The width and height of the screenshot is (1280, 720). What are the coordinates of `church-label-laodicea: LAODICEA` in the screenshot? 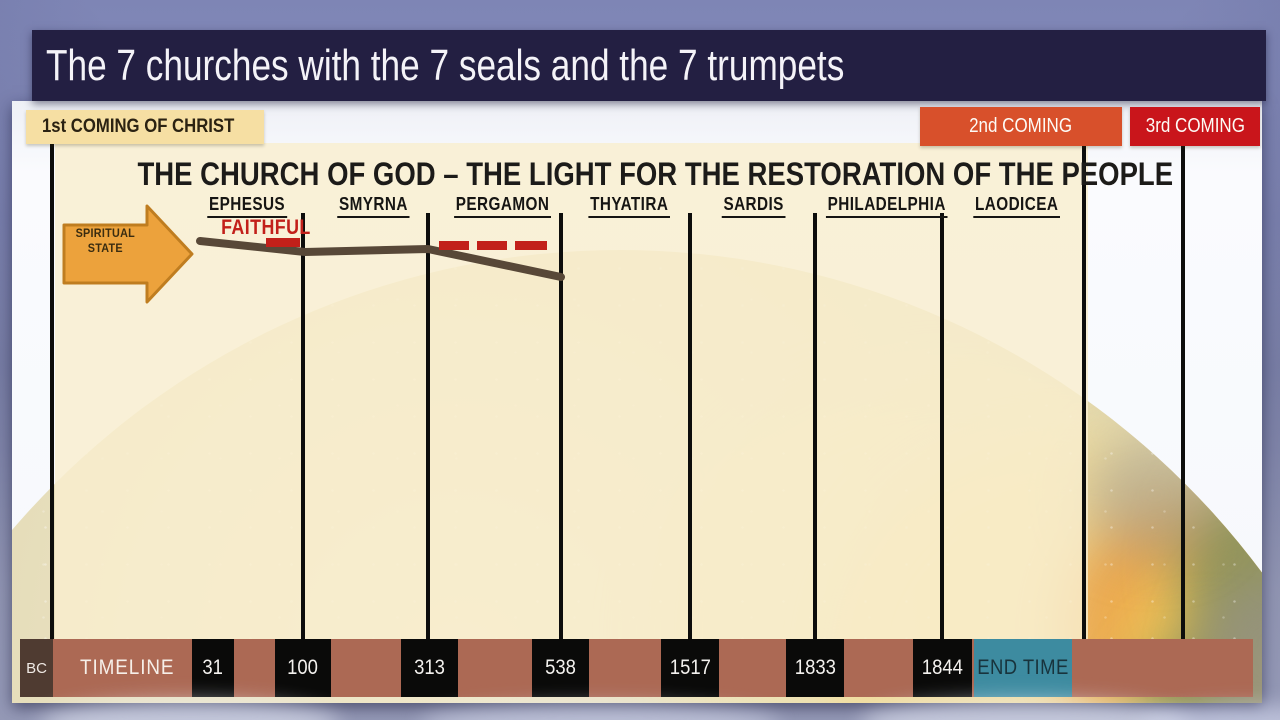 It's located at (1016, 206).